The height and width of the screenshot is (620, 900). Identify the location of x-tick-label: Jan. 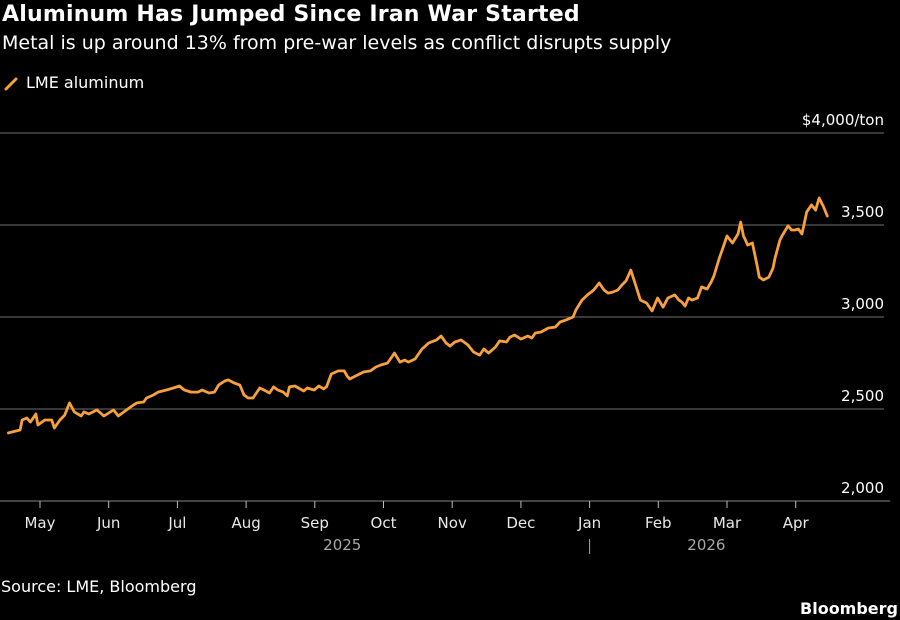
(589, 523).